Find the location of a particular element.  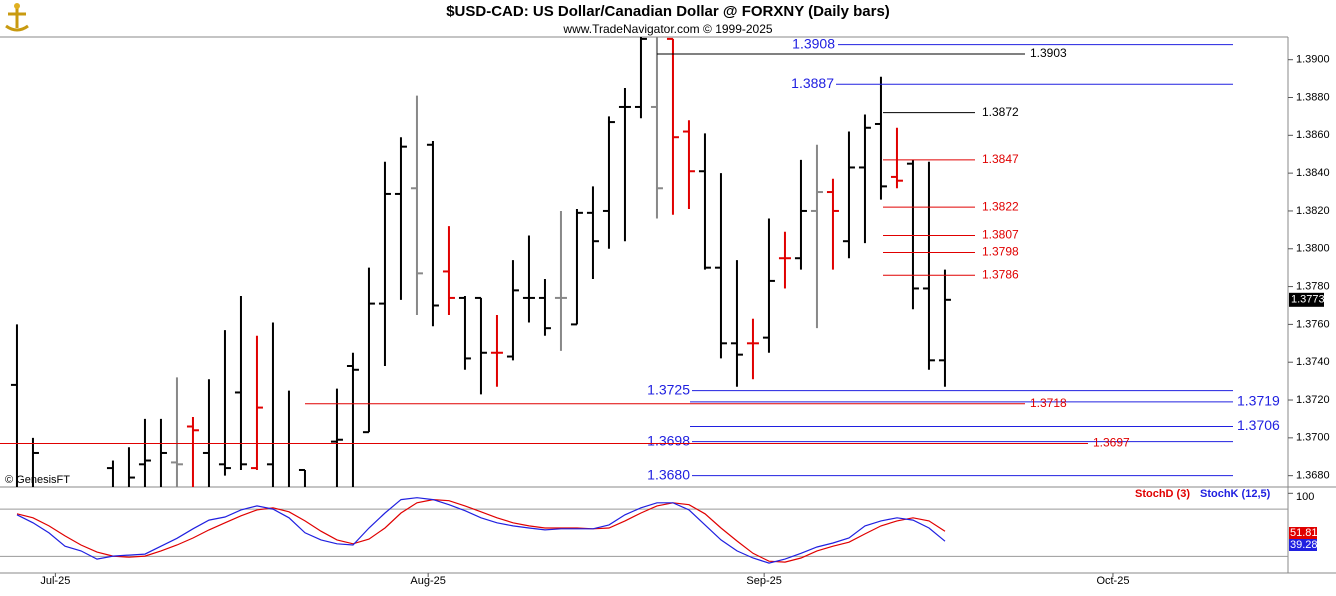

last-value-label: 39.28 is located at coordinates (1304, 545).